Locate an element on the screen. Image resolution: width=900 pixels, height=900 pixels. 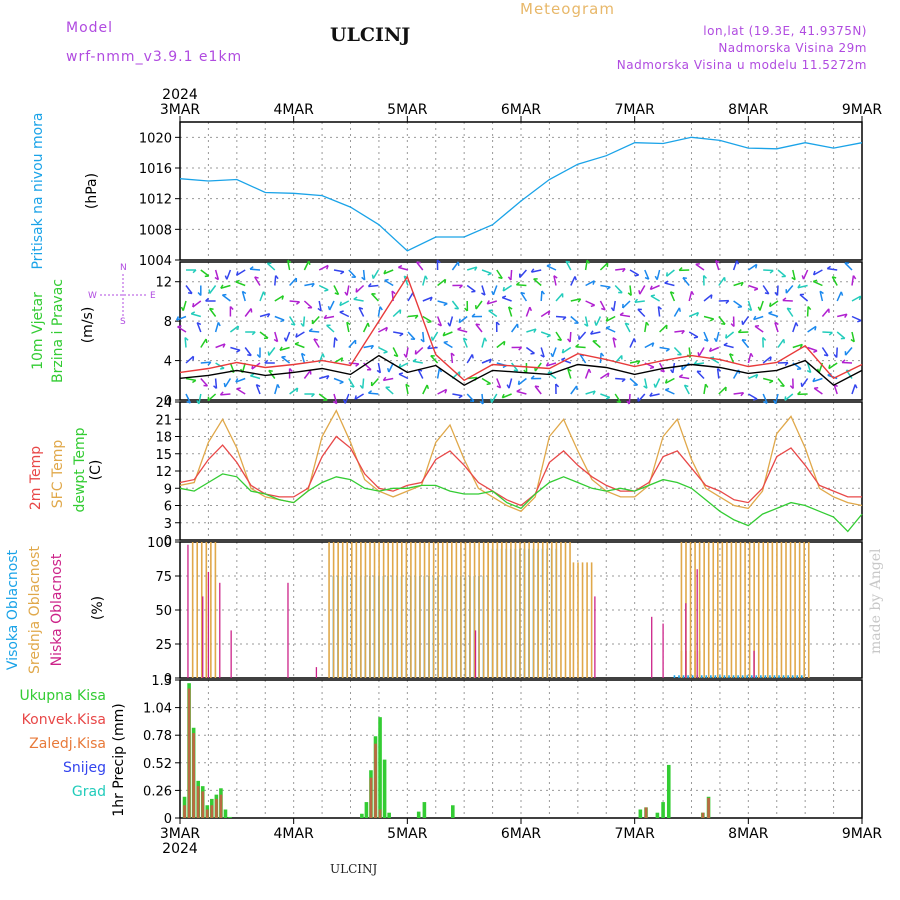
y-tick-label: 0 is located at coordinates (168, 401).